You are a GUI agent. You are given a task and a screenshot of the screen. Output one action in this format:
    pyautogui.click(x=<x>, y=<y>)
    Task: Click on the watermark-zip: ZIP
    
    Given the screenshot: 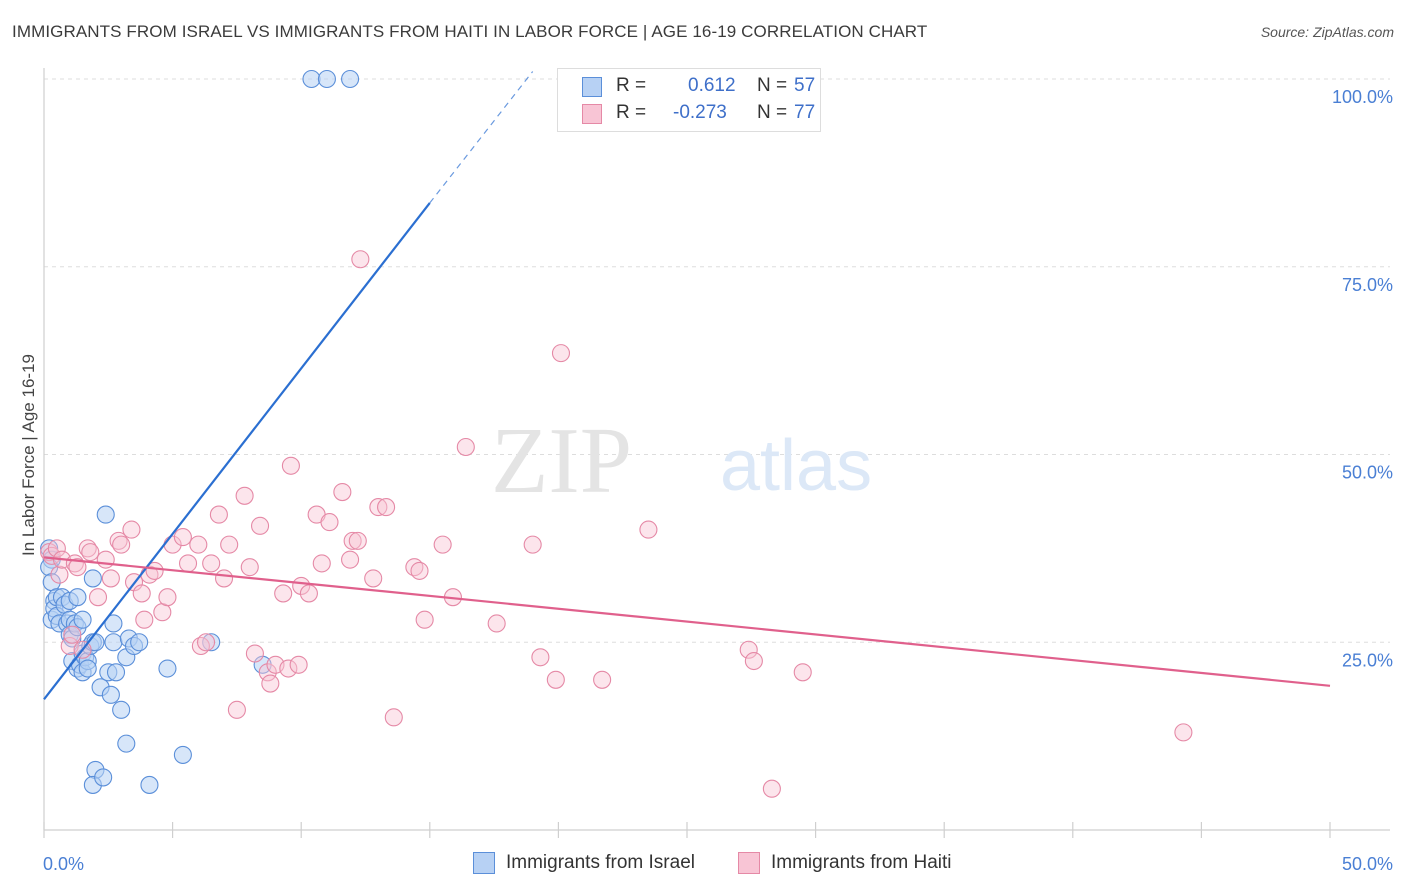 What is the action you would take?
    pyautogui.click(x=561, y=461)
    